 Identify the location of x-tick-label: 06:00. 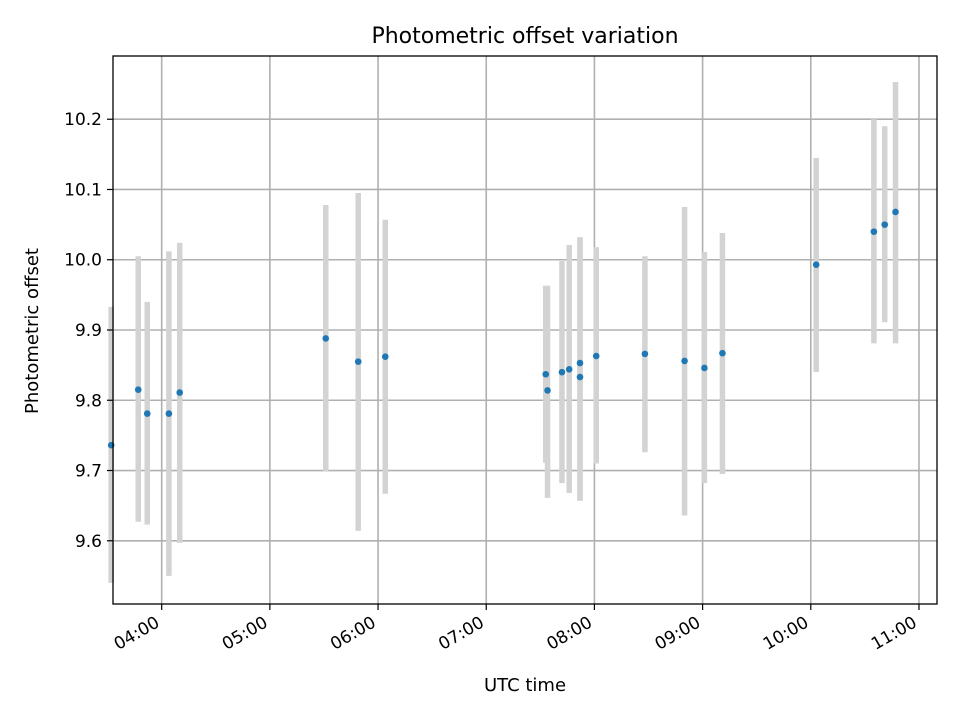
(353, 634).